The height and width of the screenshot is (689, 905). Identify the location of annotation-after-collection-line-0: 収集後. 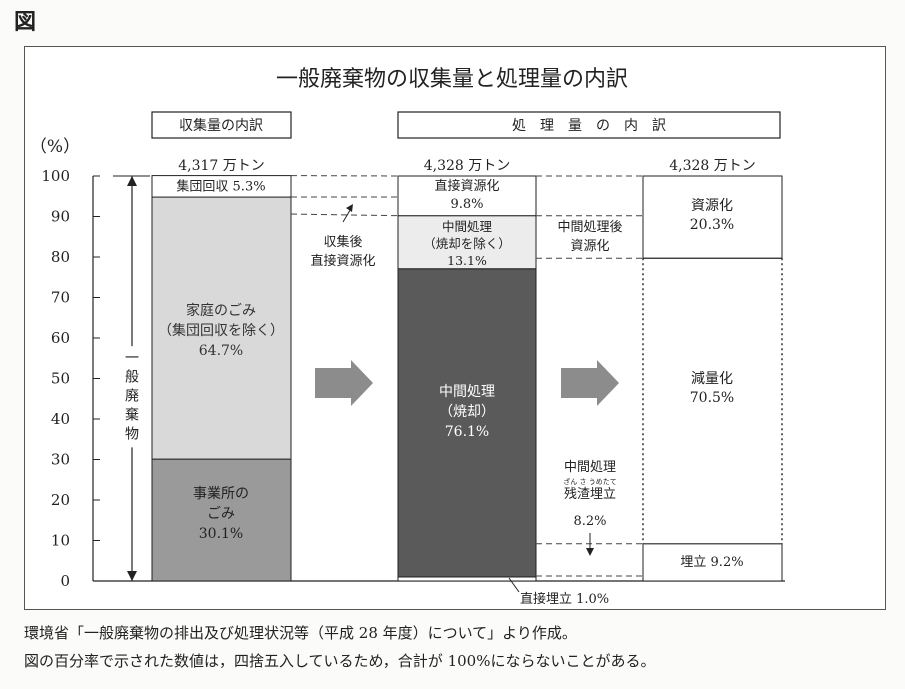
(342, 242).